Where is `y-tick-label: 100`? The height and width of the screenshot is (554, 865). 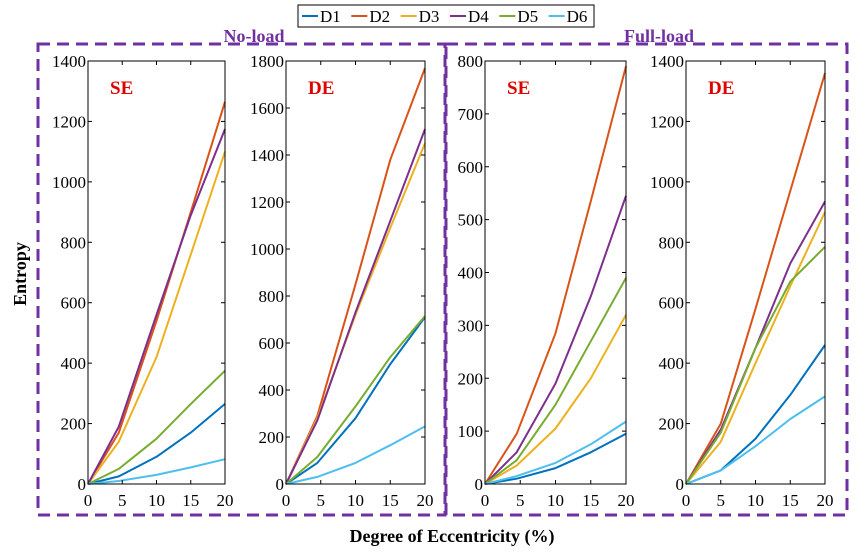
y-tick-label: 100 is located at coordinates (471, 431).